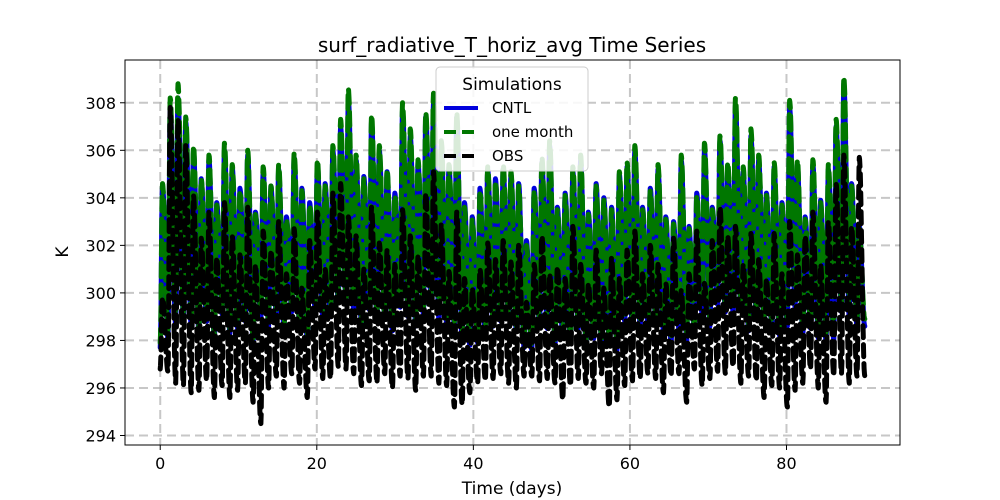  What do you see at coordinates (512, 108) in the screenshot?
I see `legend-label-cntl: CNTL` at bounding box center [512, 108].